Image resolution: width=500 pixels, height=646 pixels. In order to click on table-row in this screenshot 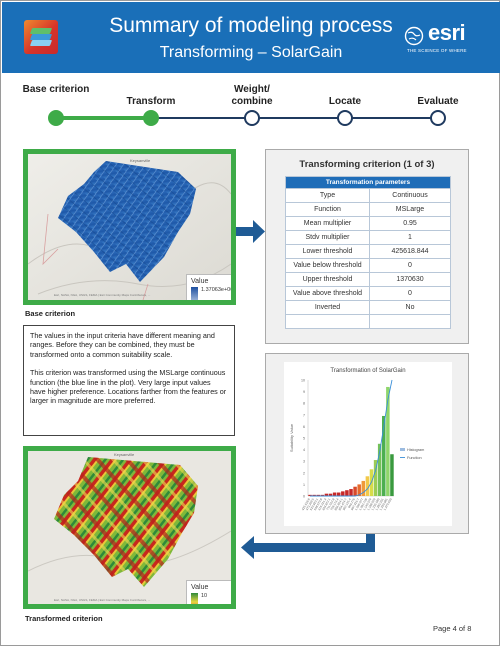, I will do `click(368, 321)`.